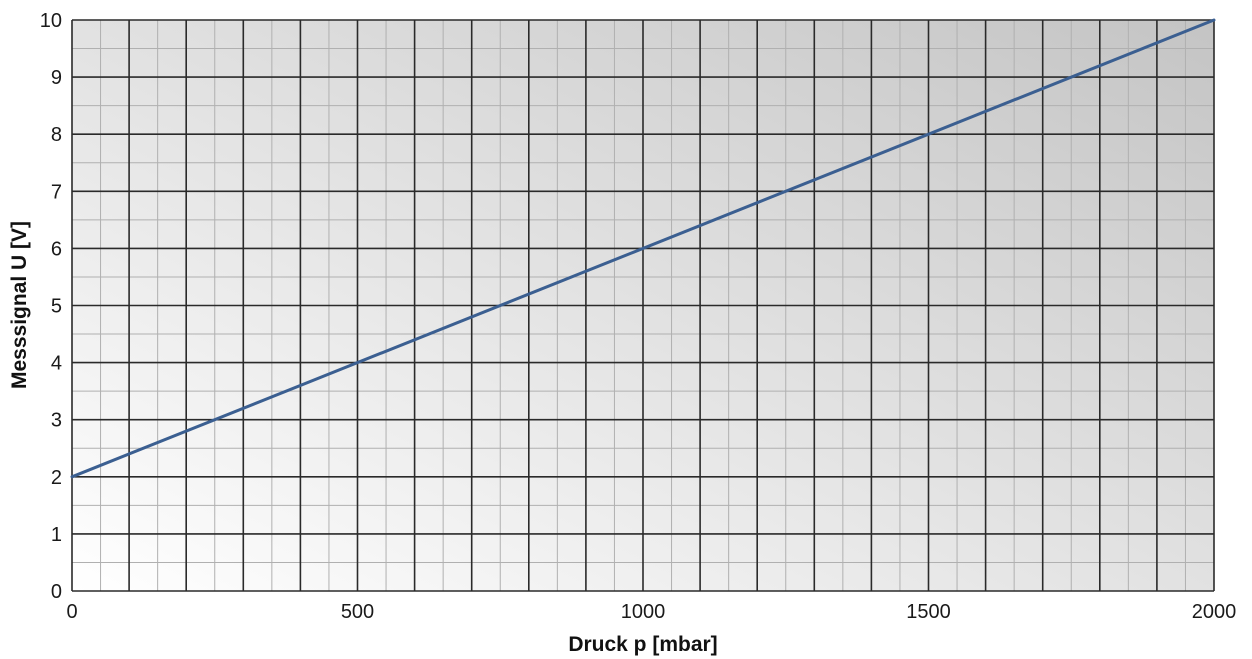 The image size is (1252, 659). Describe the element at coordinates (56, 249) in the screenshot. I see `y-tick-label: 6` at that location.